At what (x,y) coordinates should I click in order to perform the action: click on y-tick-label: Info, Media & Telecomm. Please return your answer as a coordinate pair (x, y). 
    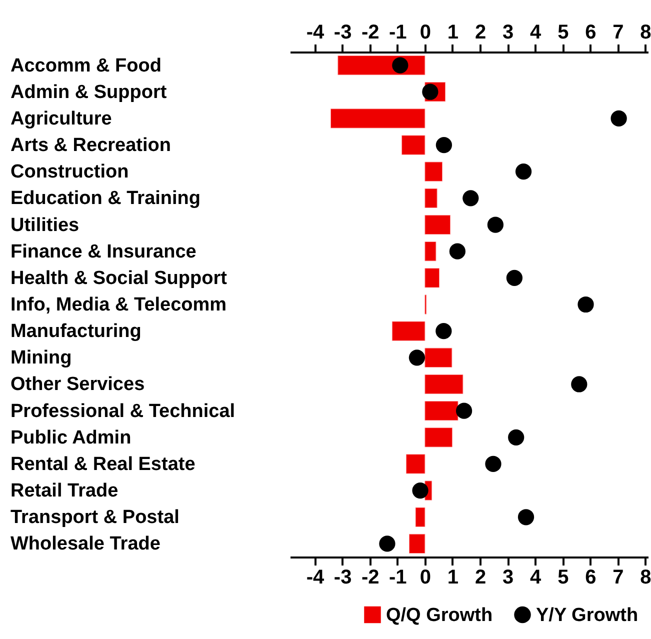
    Looking at the image, I should click on (118, 305).